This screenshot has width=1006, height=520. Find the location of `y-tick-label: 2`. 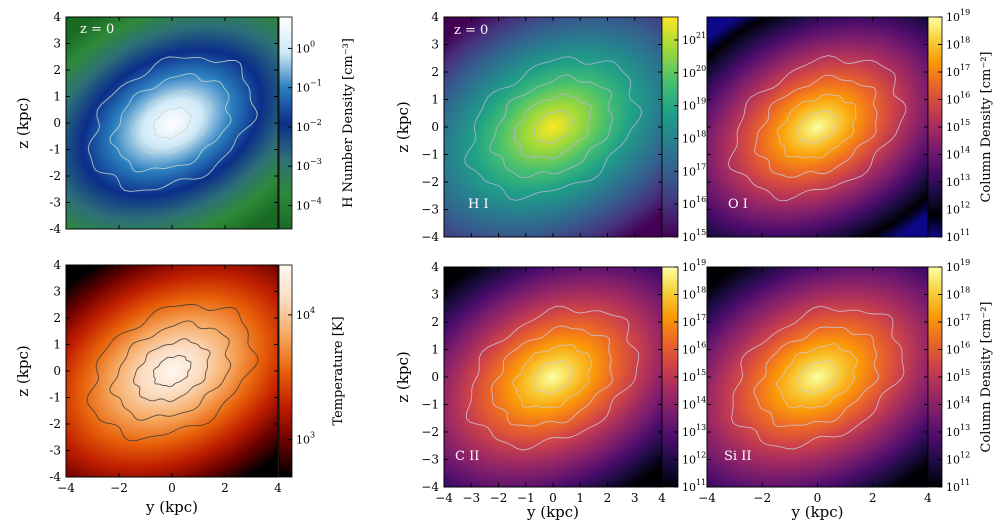

y-tick-label: 2 is located at coordinates (57, 318).